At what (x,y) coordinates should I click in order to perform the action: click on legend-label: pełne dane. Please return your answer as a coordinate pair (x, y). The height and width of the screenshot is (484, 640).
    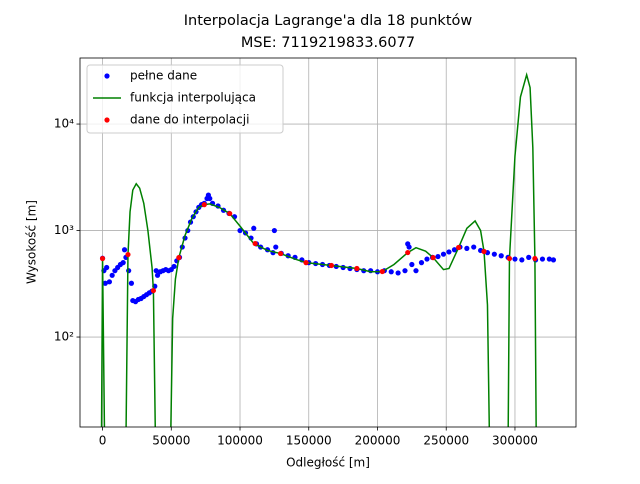
    Looking at the image, I should click on (163, 76).